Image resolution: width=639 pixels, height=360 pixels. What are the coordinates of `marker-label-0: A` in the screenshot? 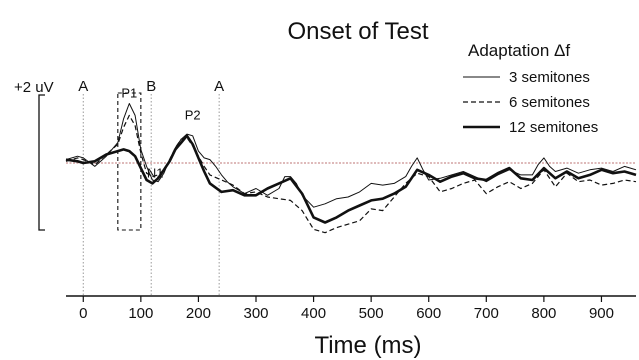 It's located at (83, 86).